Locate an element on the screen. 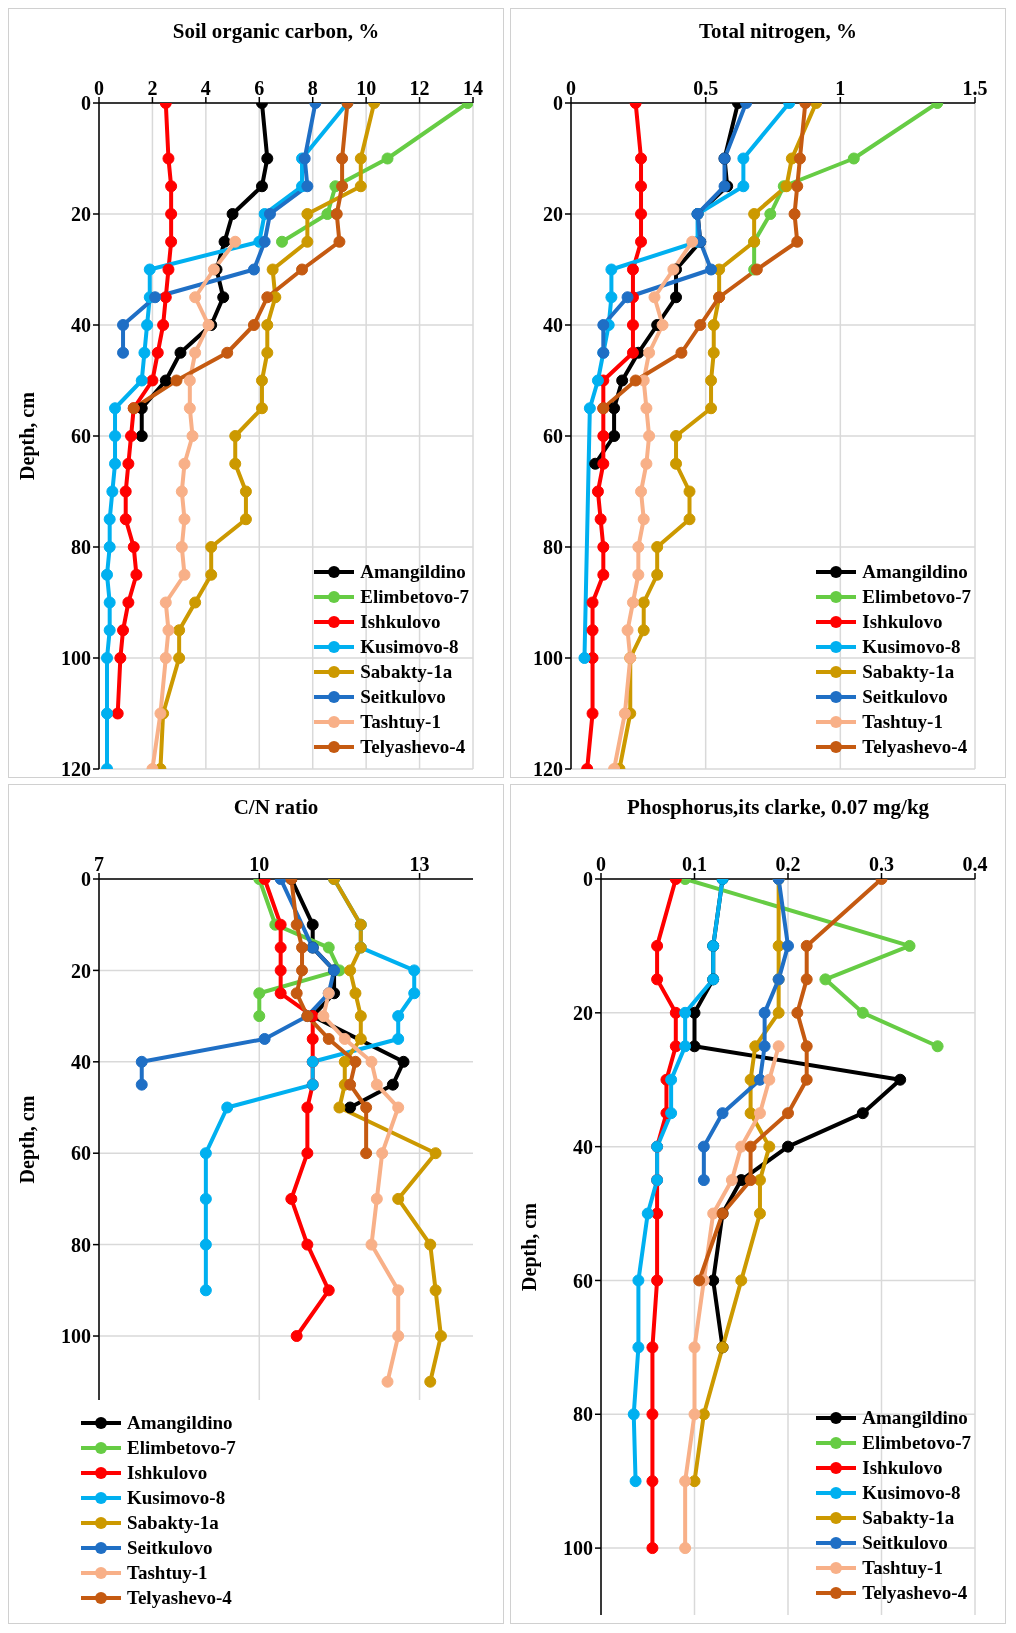  x-tick-label: 14 is located at coordinates (473, 88).